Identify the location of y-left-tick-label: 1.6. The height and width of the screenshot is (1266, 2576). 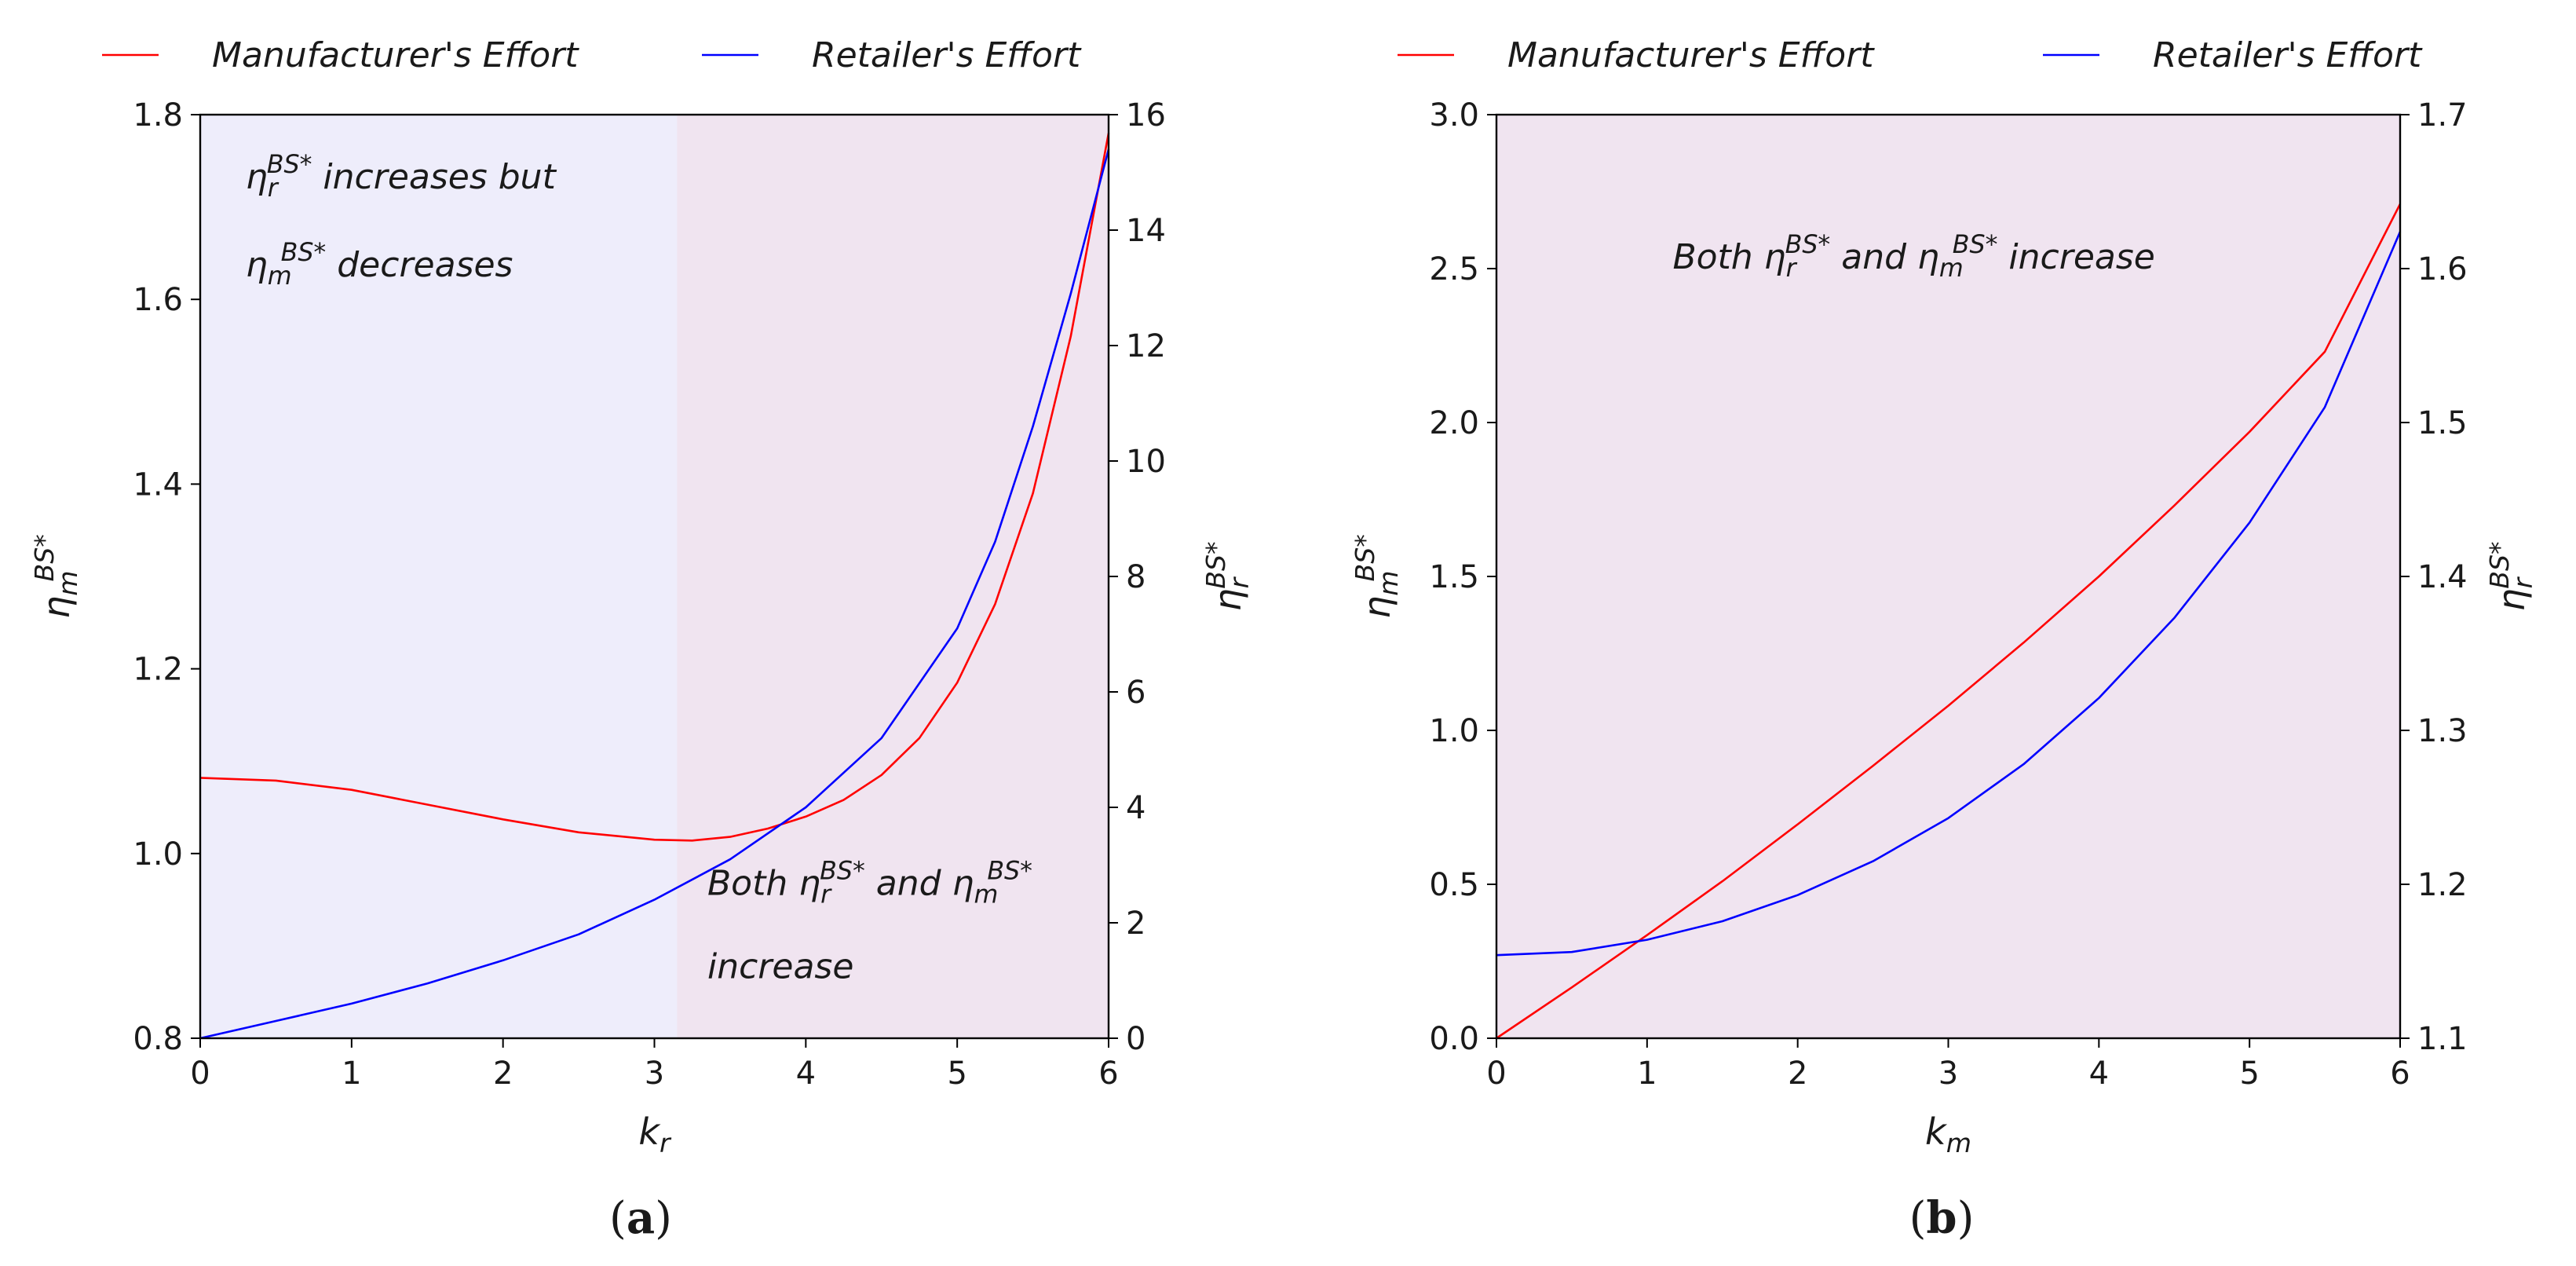
(158, 300).